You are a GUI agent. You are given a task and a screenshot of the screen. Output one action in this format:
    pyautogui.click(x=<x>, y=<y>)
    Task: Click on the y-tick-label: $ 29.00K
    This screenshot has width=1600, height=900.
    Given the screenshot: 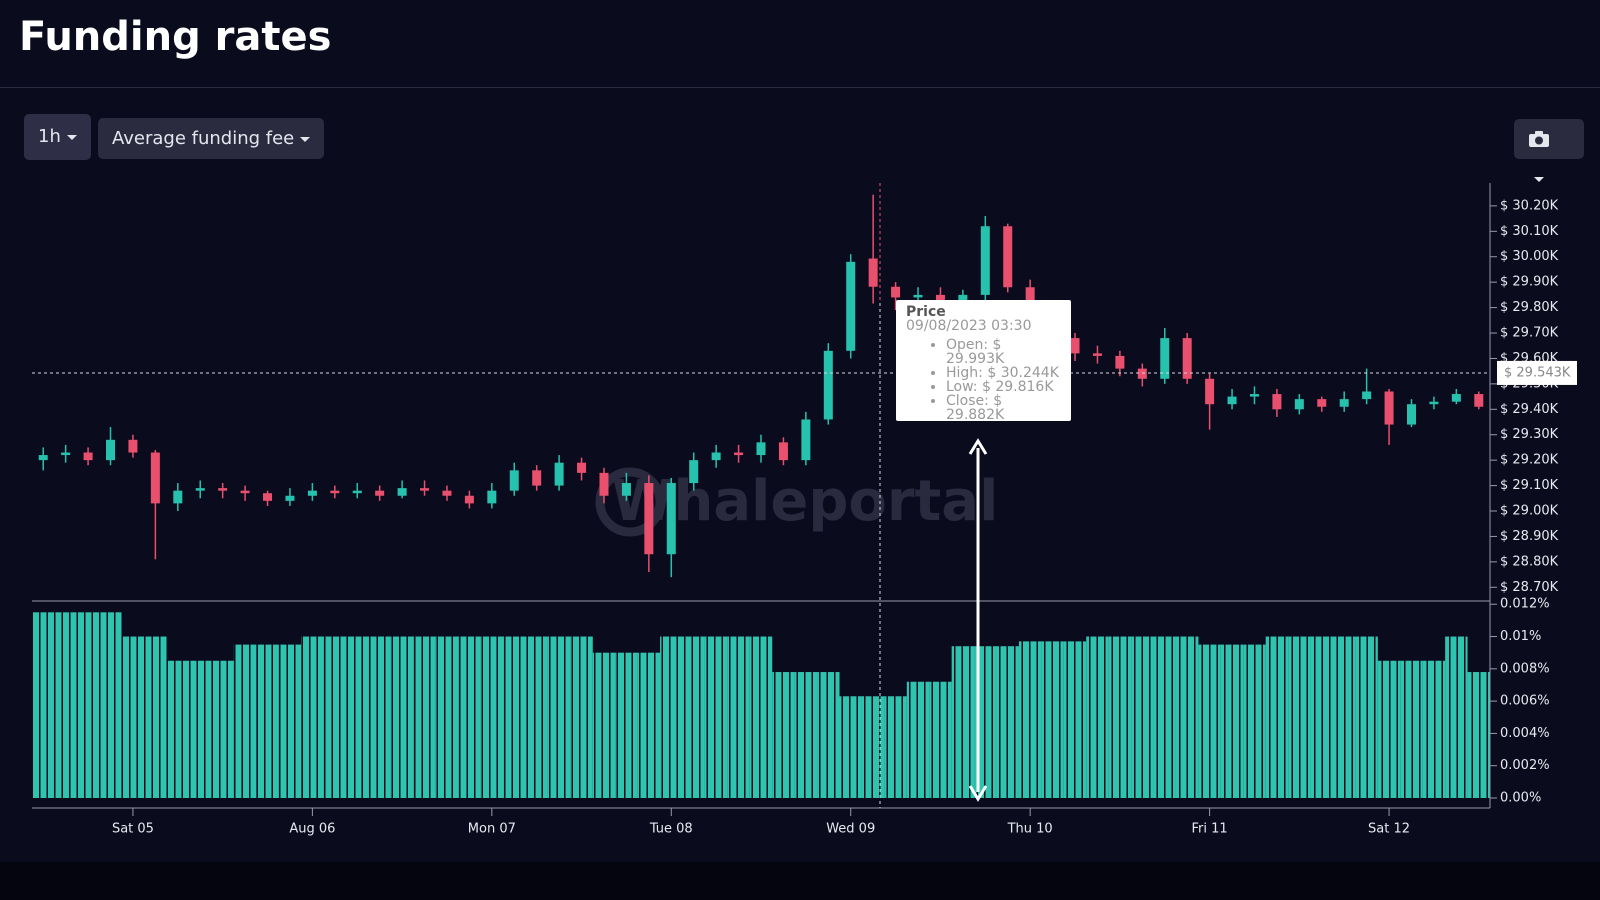 What is the action you would take?
    pyautogui.click(x=1529, y=511)
    